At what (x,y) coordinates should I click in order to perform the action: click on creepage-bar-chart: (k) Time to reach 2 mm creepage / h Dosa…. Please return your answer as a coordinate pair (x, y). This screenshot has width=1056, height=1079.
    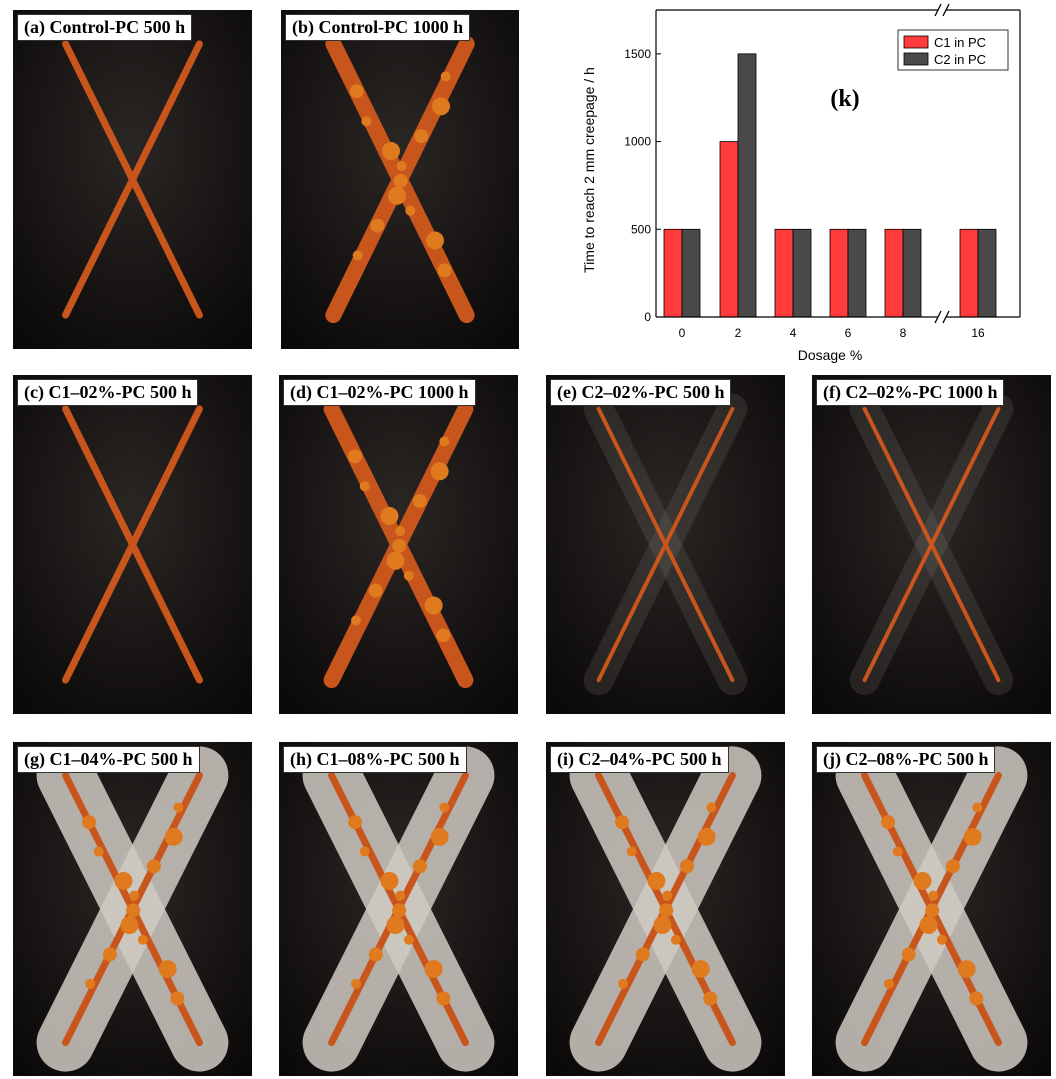
    Looking at the image, I should click on (801, 184).